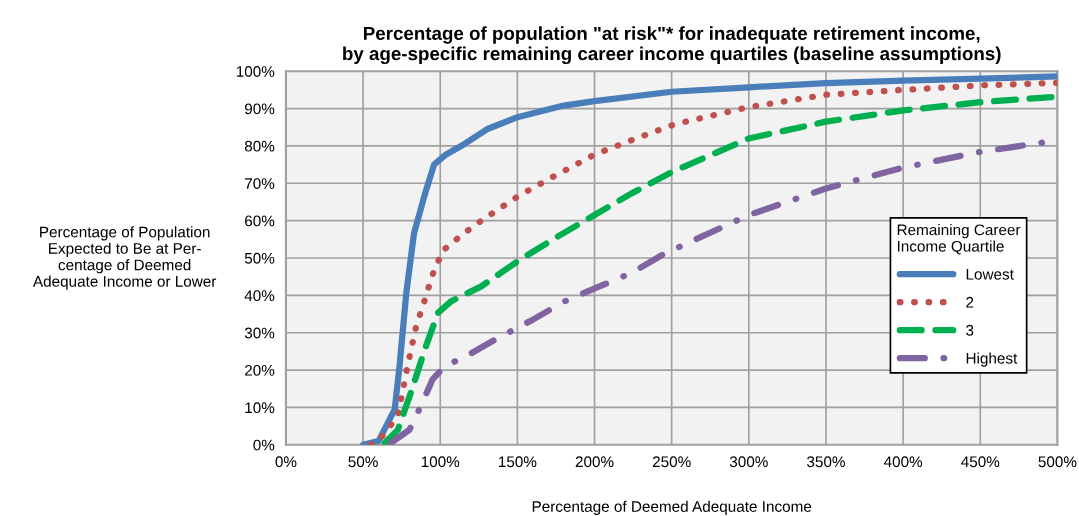 The width and height of the screenshot is (1079, 516). What do you see at coordinates (363, 462) in the screenshot?
I see `x-tick-label: 50%` at bounding box center [363, 462].